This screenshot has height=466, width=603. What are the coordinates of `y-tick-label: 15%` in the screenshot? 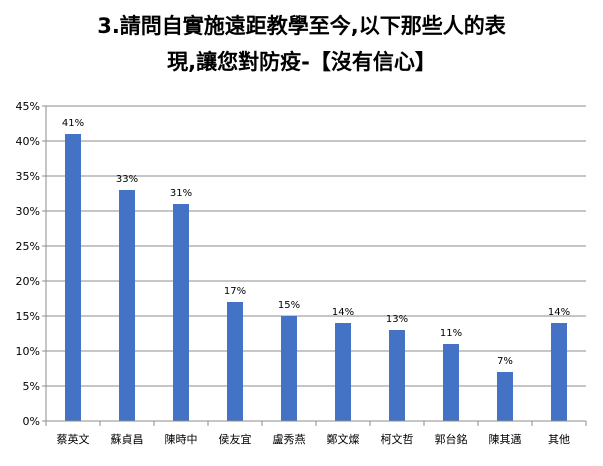 It's located at (28, 316).